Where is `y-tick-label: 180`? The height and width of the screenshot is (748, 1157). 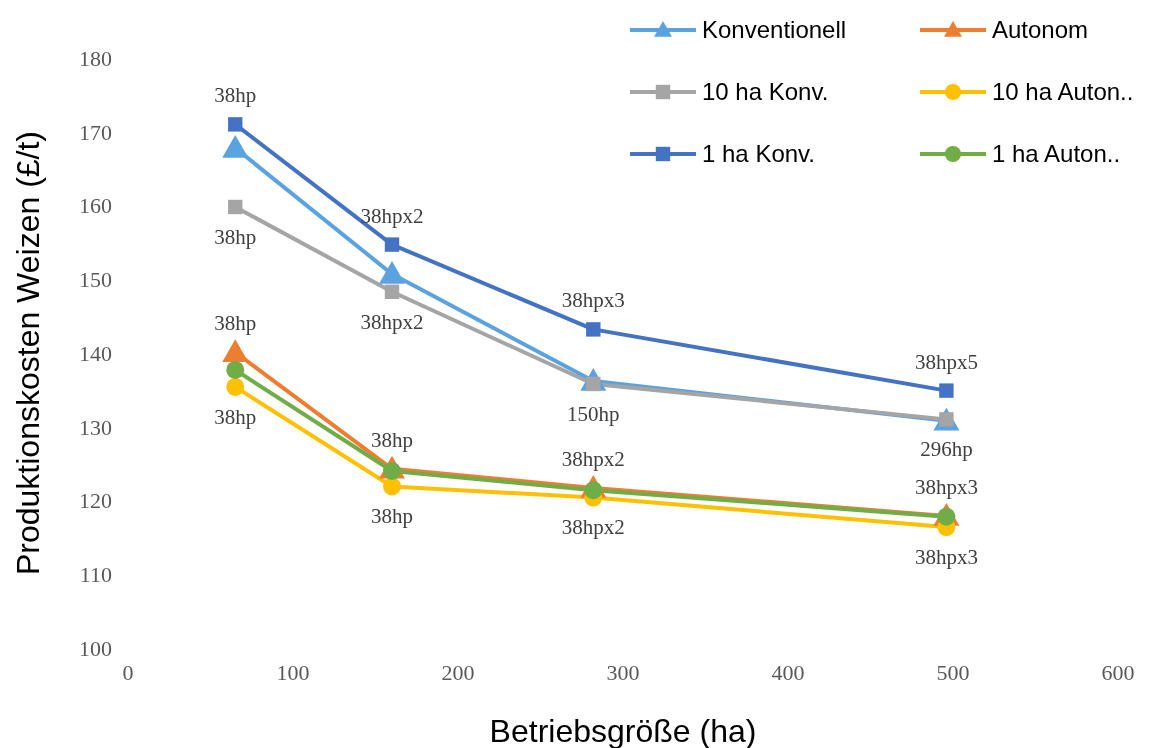
y-tick-label: 180 is located at coordinates (95, 58).